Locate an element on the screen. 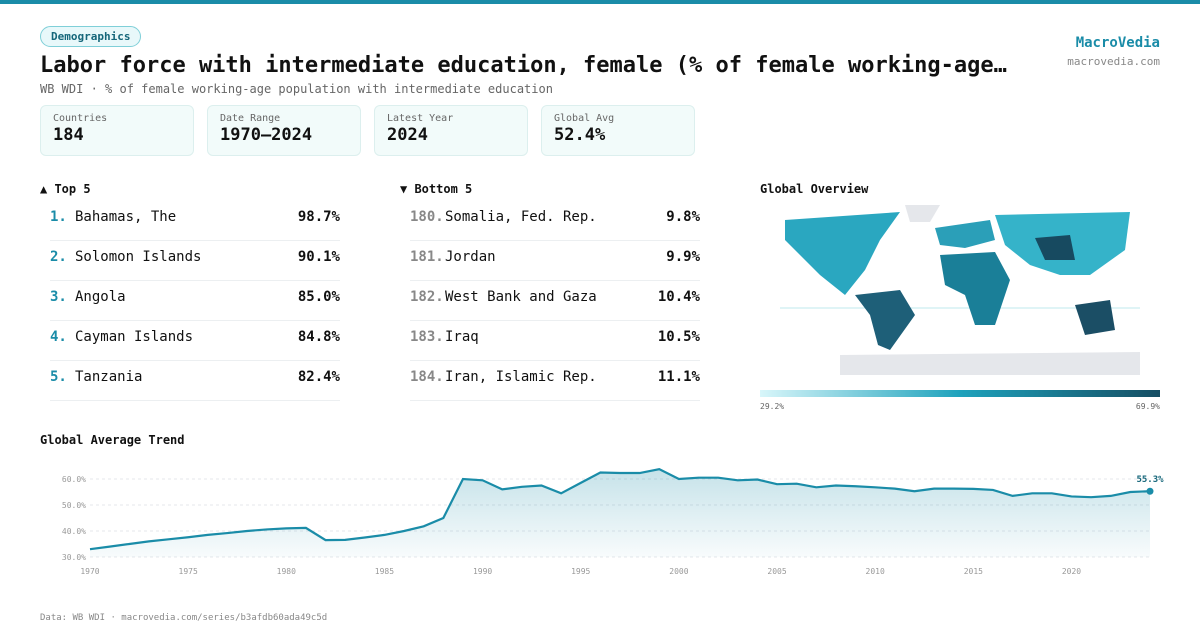 The height and width of the screenshot is (630, 1200). south-america is located at coordinates (885, 320).